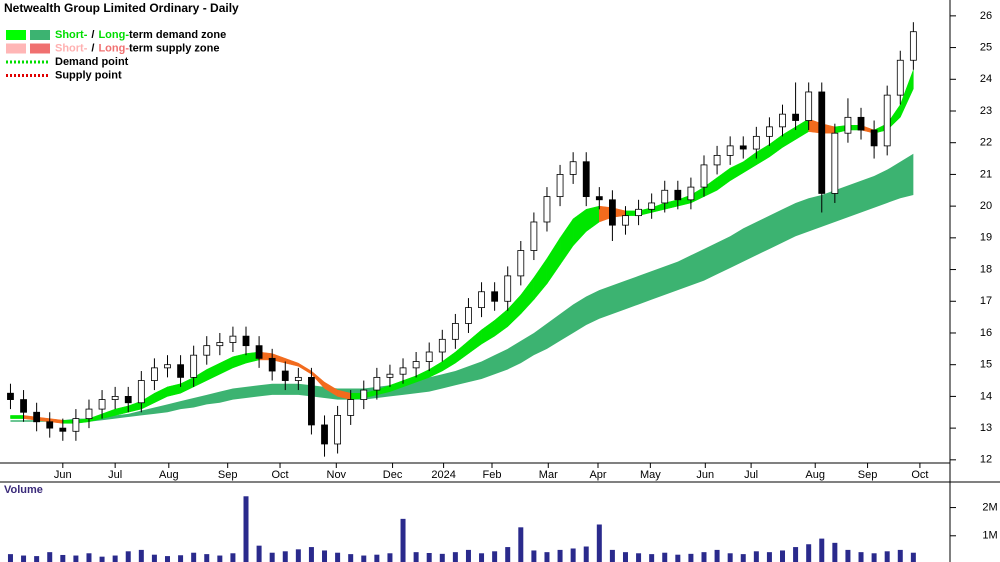 Image resolution: width=1000 pixels, height=562 pixels. Describe the element at coordinates (597, 475) in the screenshot. I see `x-tick-label: Apr` at that location.